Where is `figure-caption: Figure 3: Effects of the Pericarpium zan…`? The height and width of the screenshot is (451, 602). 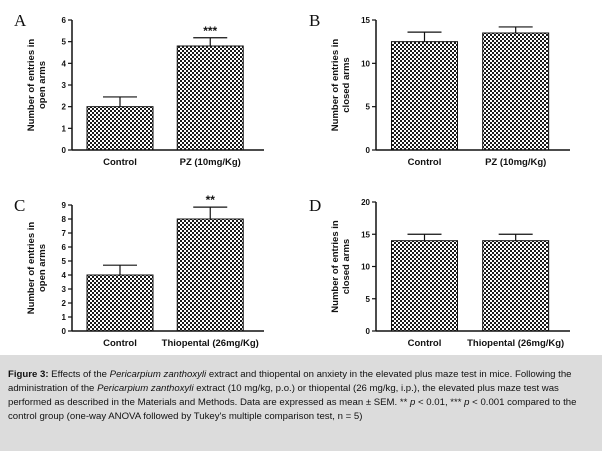 figure-caption: Figure 3: Effects of the Pericarpium zan… is located at coordinates (300, 396).